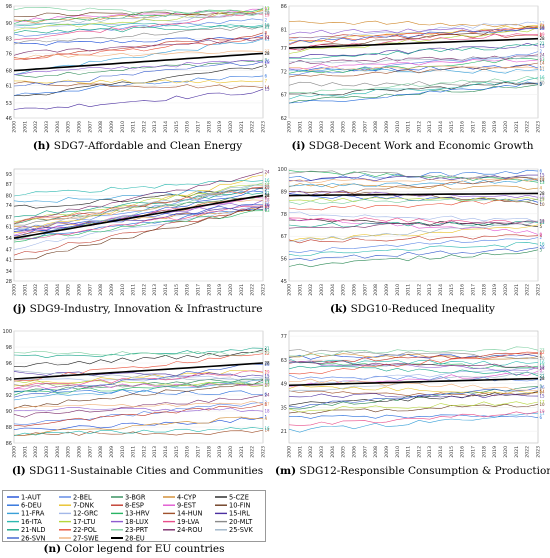  What do you see at coordinates (422, 309) in the screenshot?
I see `caption-k-text: SDG10-Reduced Inequality` at bounding box center [422, 309].